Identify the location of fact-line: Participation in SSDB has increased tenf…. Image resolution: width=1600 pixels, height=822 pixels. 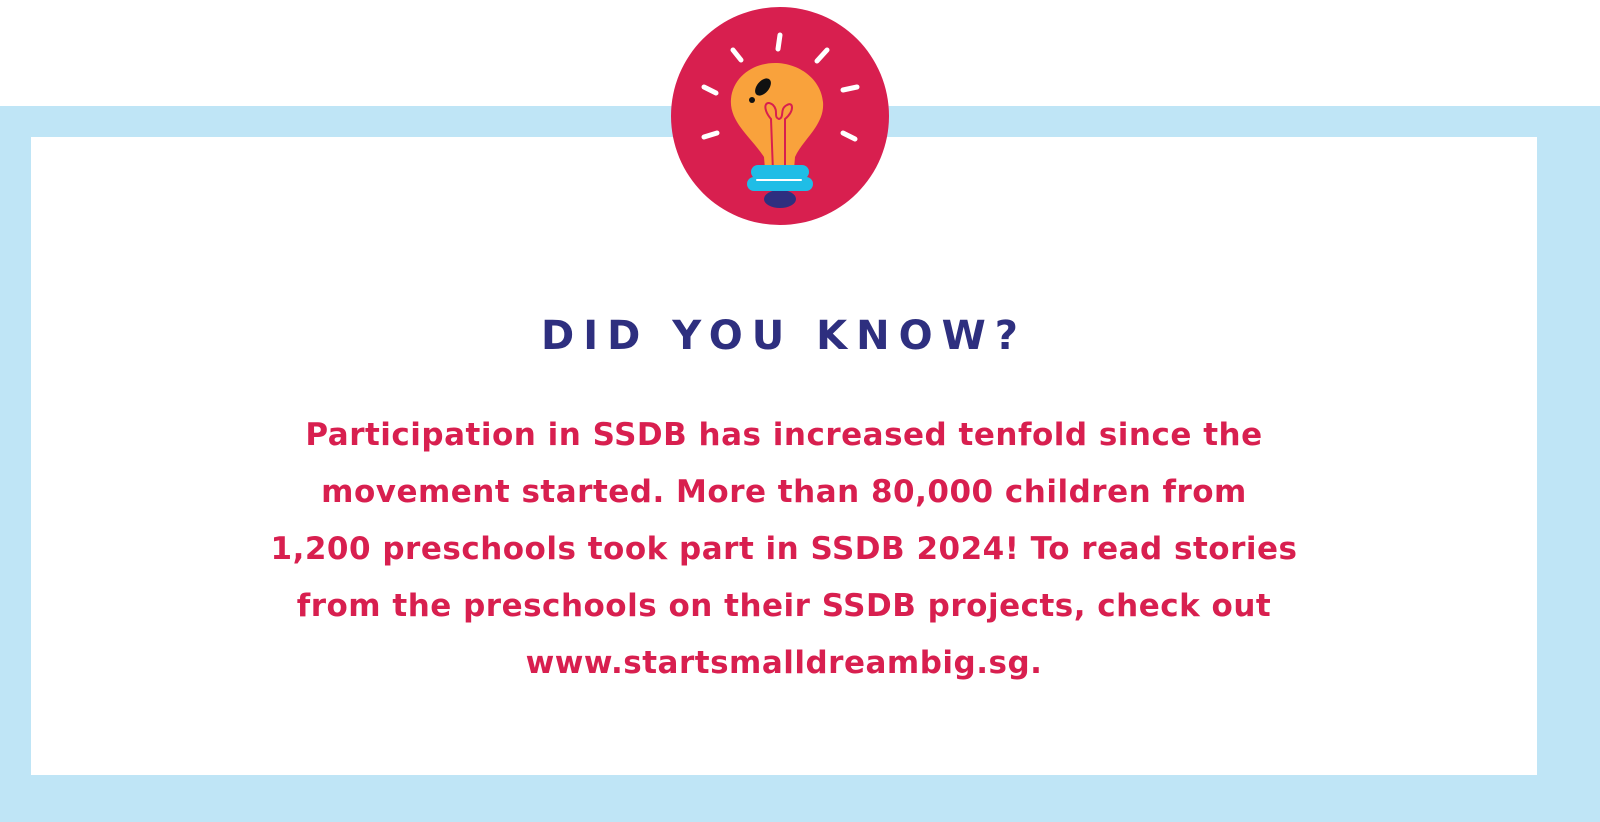
(784, 435).